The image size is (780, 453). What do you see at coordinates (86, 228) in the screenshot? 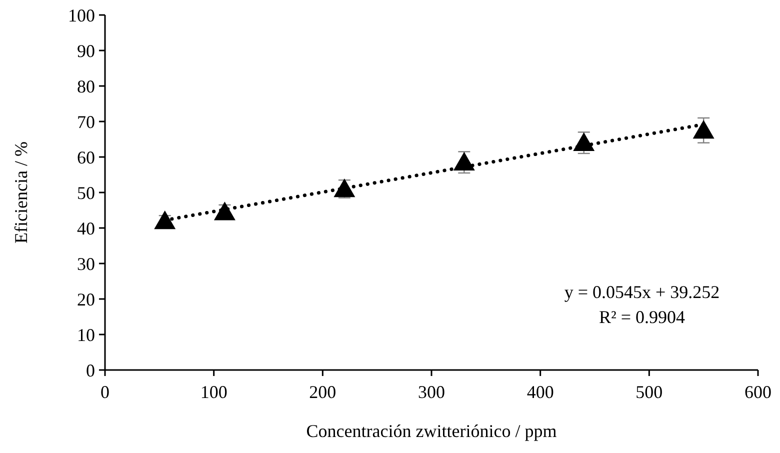
I see `y-tick-label: 40` at bounding box center [86, 228].